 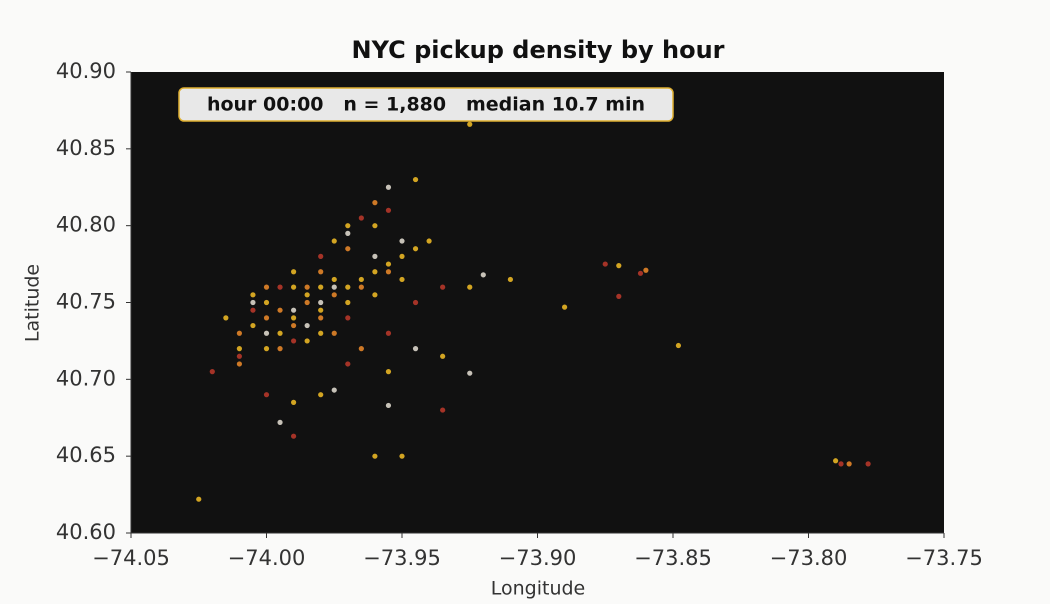 What do you see at coordinates (86, 148) in the screenshot?
I see `y-tick-label: 40.85` at bounding box center [86, 148].